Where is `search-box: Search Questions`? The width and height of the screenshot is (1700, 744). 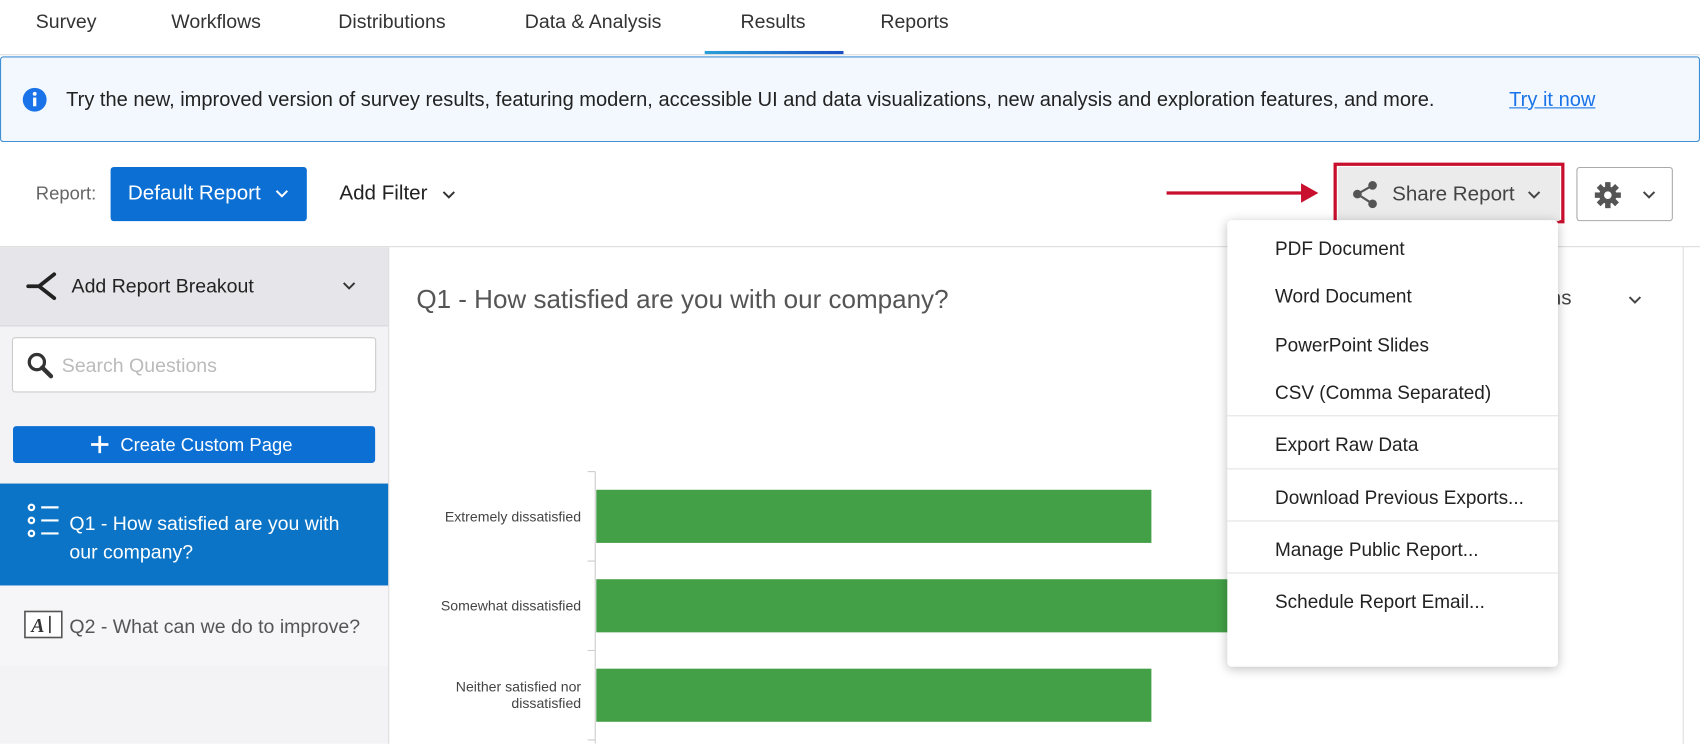 search-box: Search Questions is located at coordinates (194, 365).